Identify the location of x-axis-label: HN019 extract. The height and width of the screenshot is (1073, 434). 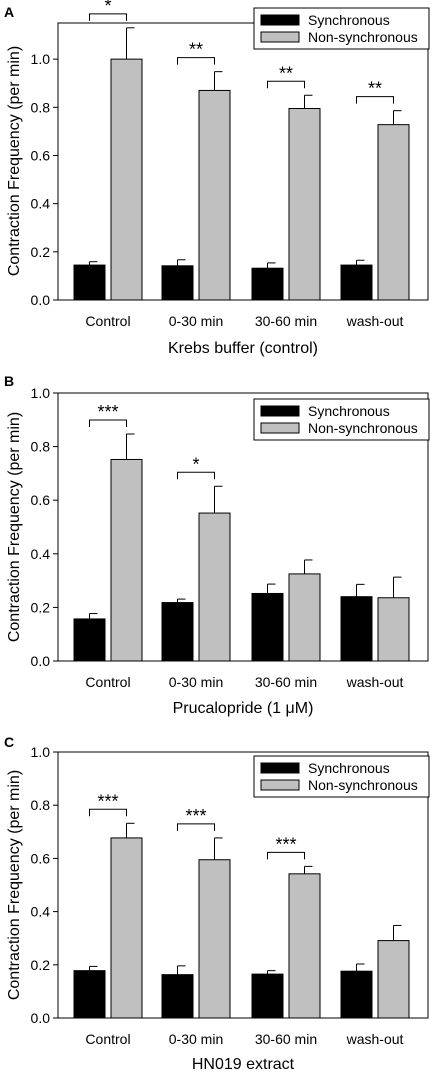
(243, 1064).